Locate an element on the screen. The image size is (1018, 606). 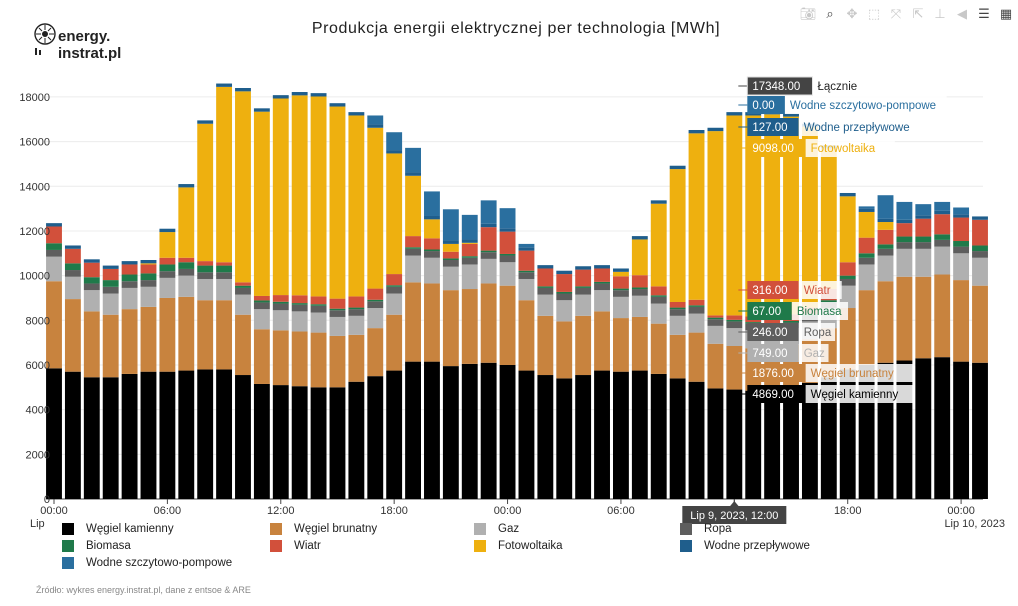
legend-item: Wodne szczytowo-pompowe is located at coordinates (147, 563).